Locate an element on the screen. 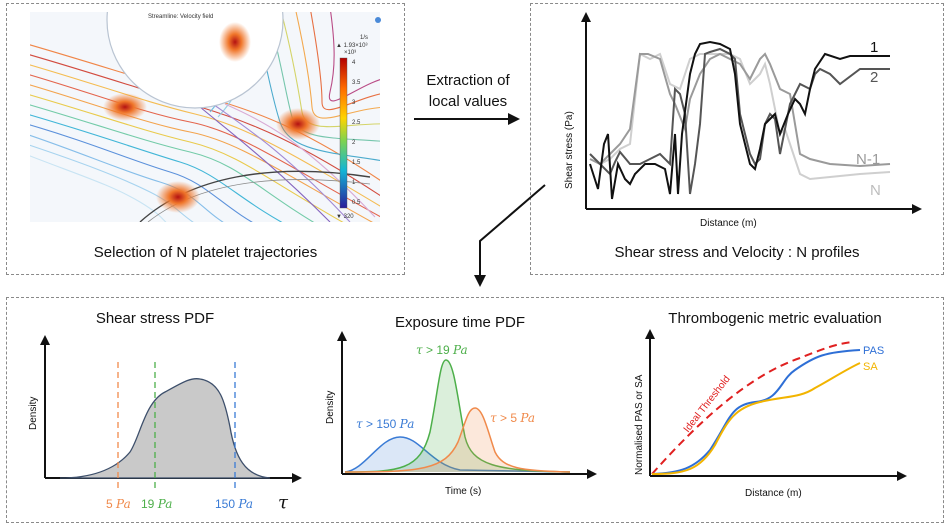  profiles-caption: Shear stress and Velocity : N profiles is located at coordinates (737, 252).